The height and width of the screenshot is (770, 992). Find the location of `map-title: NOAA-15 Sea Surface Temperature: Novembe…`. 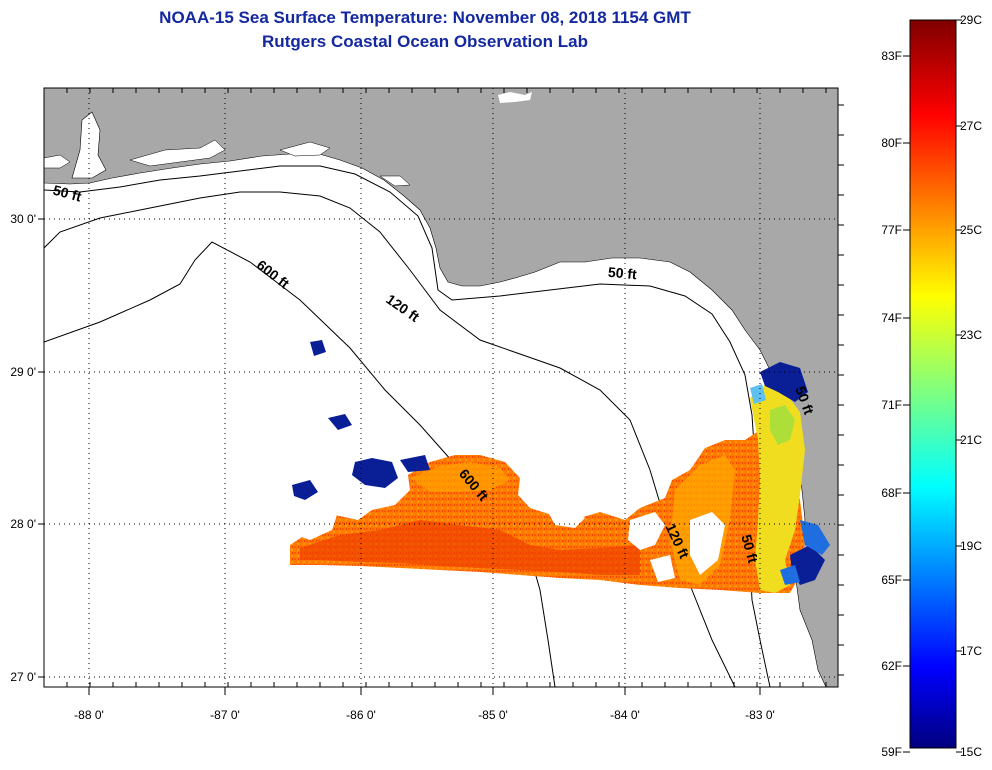

map-title: NOAA-15 Sea Surface Temperature: Novembe… is located at coordinates (425, 17).